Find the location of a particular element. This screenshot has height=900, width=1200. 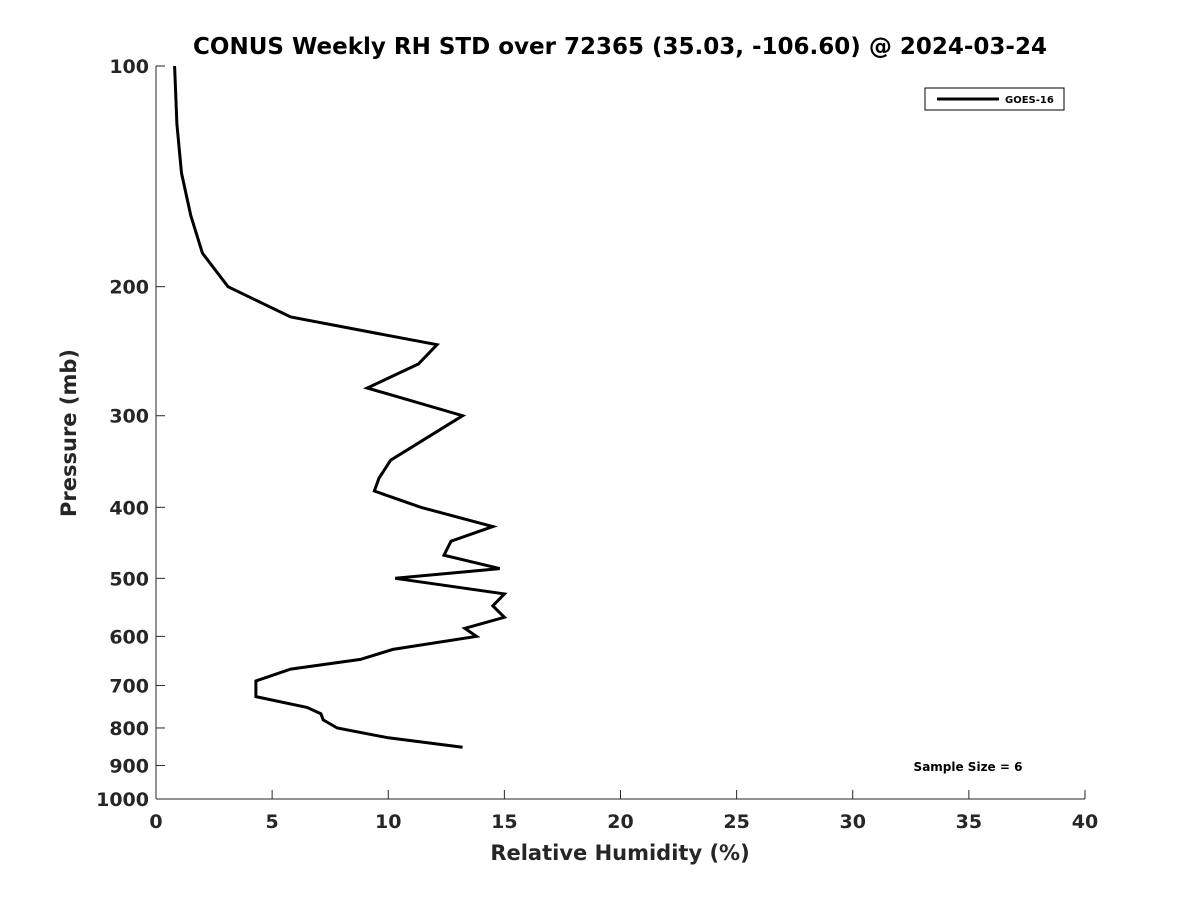

y-tick-label: 400 is located at coordinates (129, 508).